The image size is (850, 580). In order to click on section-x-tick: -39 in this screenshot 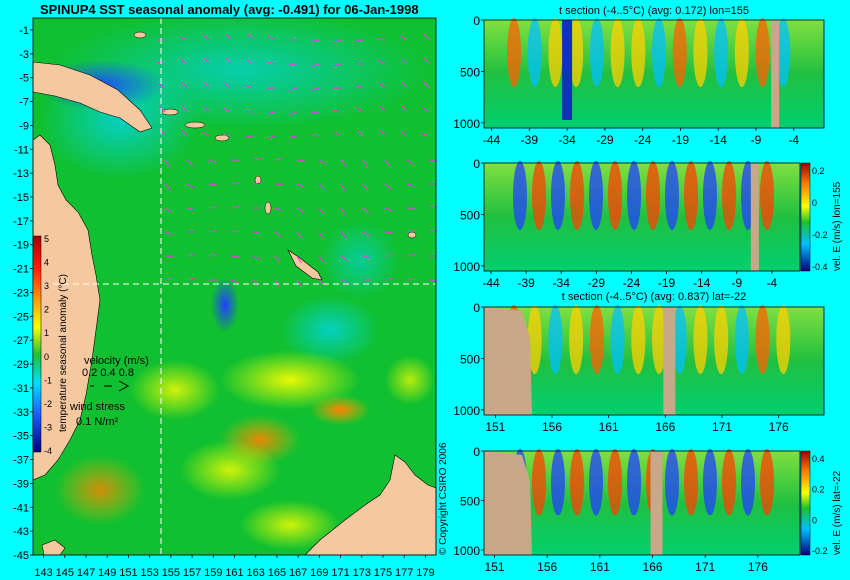, I will do `click(526, 283)`.